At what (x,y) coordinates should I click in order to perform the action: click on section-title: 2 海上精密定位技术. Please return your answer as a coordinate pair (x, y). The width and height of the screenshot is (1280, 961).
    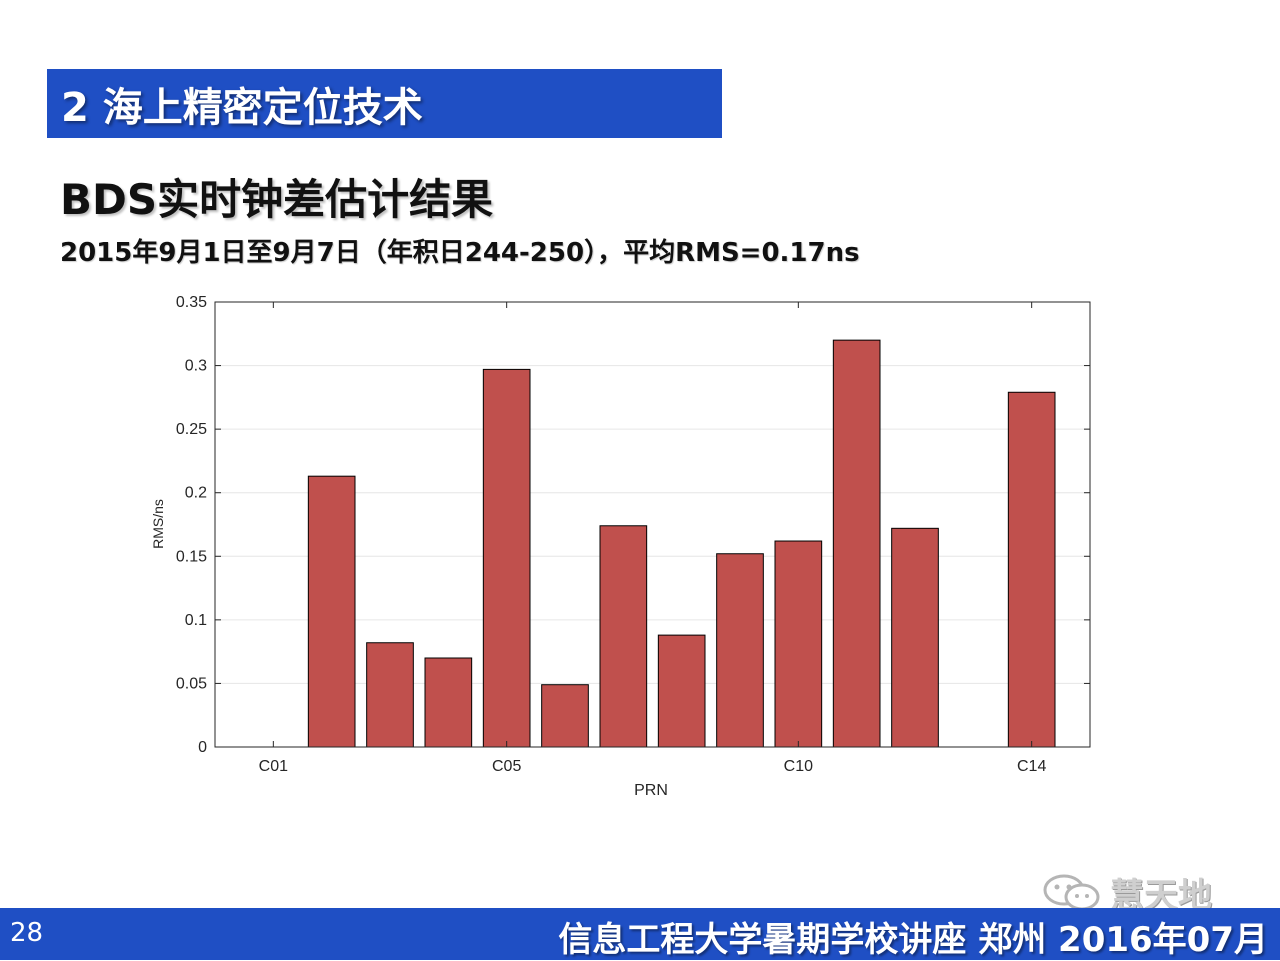
    Looking at the image, I should click on (242, 107).